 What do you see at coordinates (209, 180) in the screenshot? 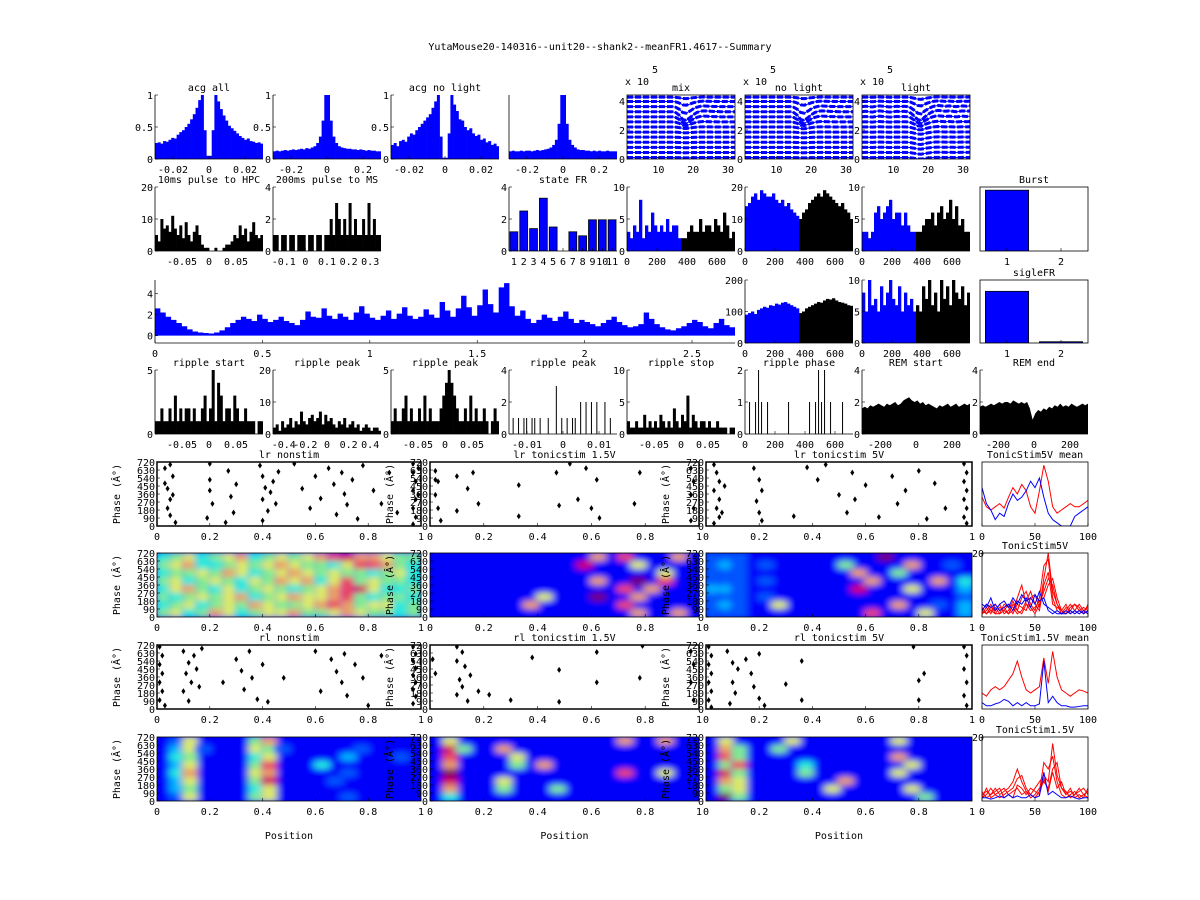
I see `panel-title: 10ms pulse to HPC` at bounding box center [209, 180].